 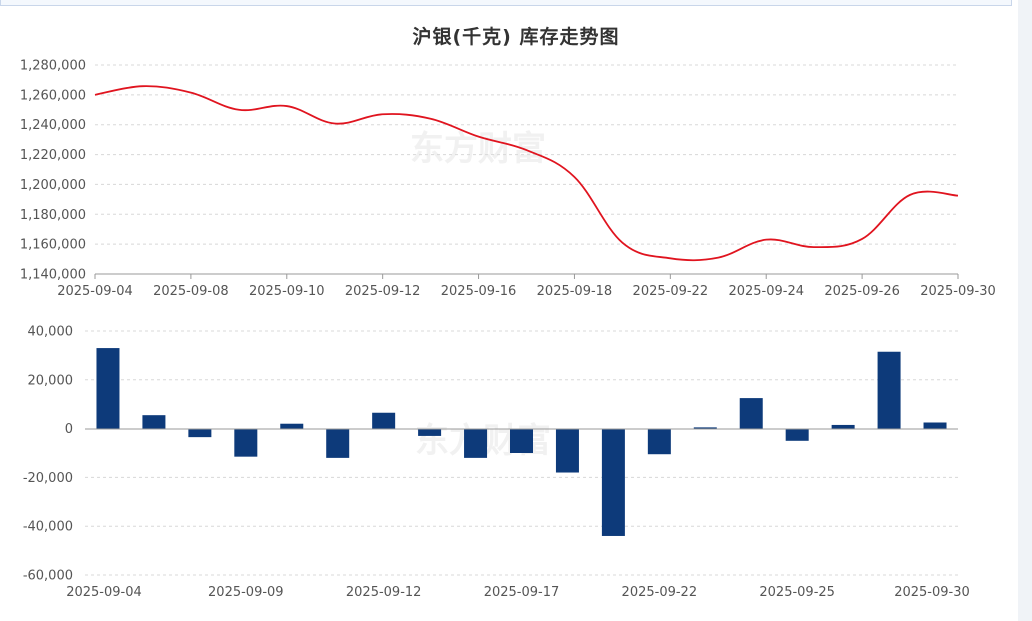 I want to click on bar-y-tick-label: -60,000, so click(x=48, y=576).